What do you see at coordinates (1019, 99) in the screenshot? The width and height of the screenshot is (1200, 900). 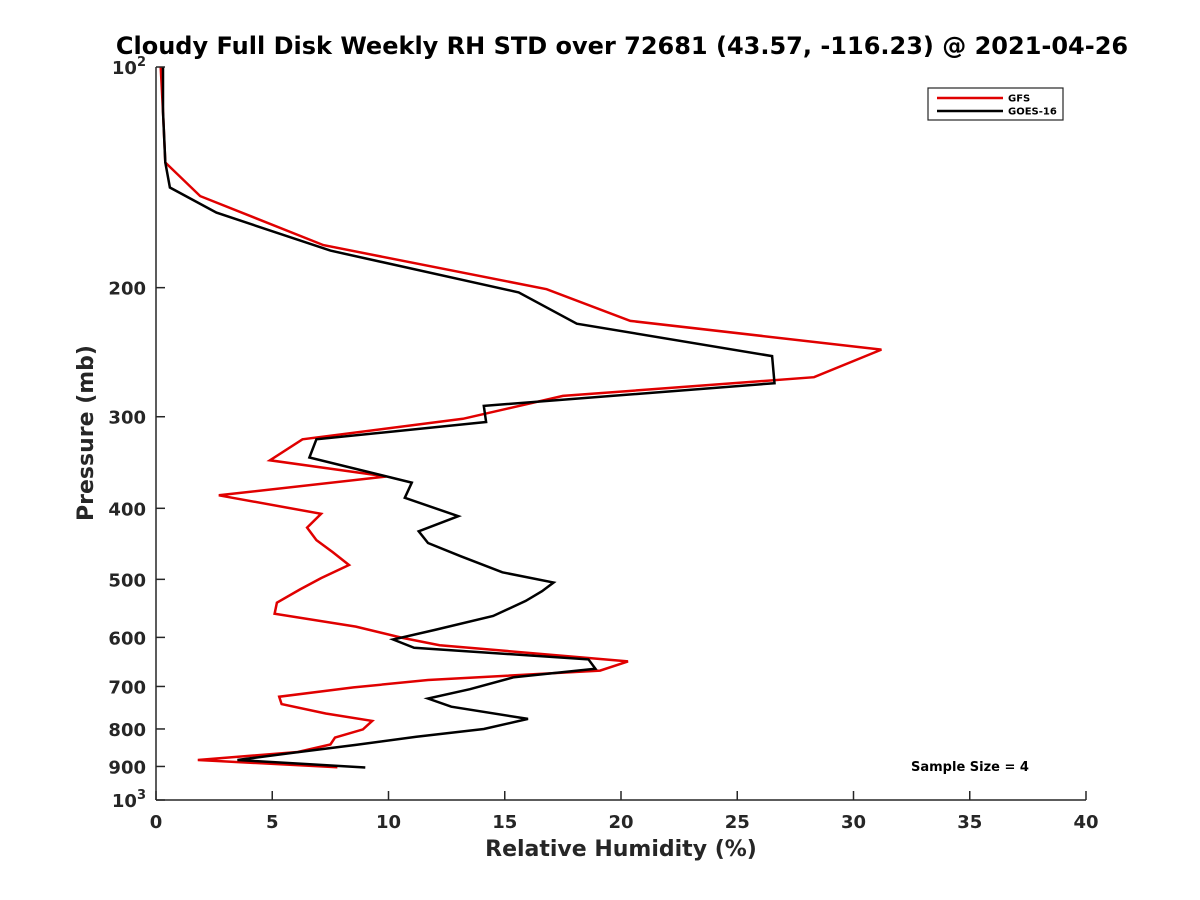 I see `legend-label-gfs: GFS` at bounding box center [1019, 99].